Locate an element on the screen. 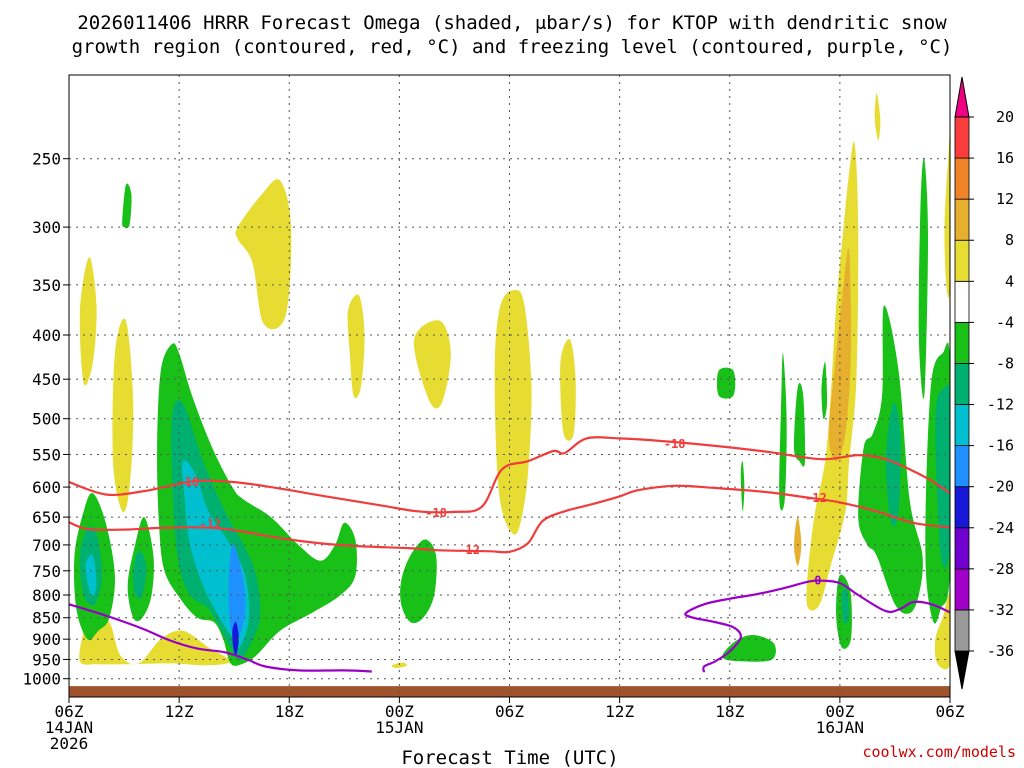 The height and width of the screenshot is (768, 1024). x-tick-label-42-0: 00Z is located at coordinates (839, 711).